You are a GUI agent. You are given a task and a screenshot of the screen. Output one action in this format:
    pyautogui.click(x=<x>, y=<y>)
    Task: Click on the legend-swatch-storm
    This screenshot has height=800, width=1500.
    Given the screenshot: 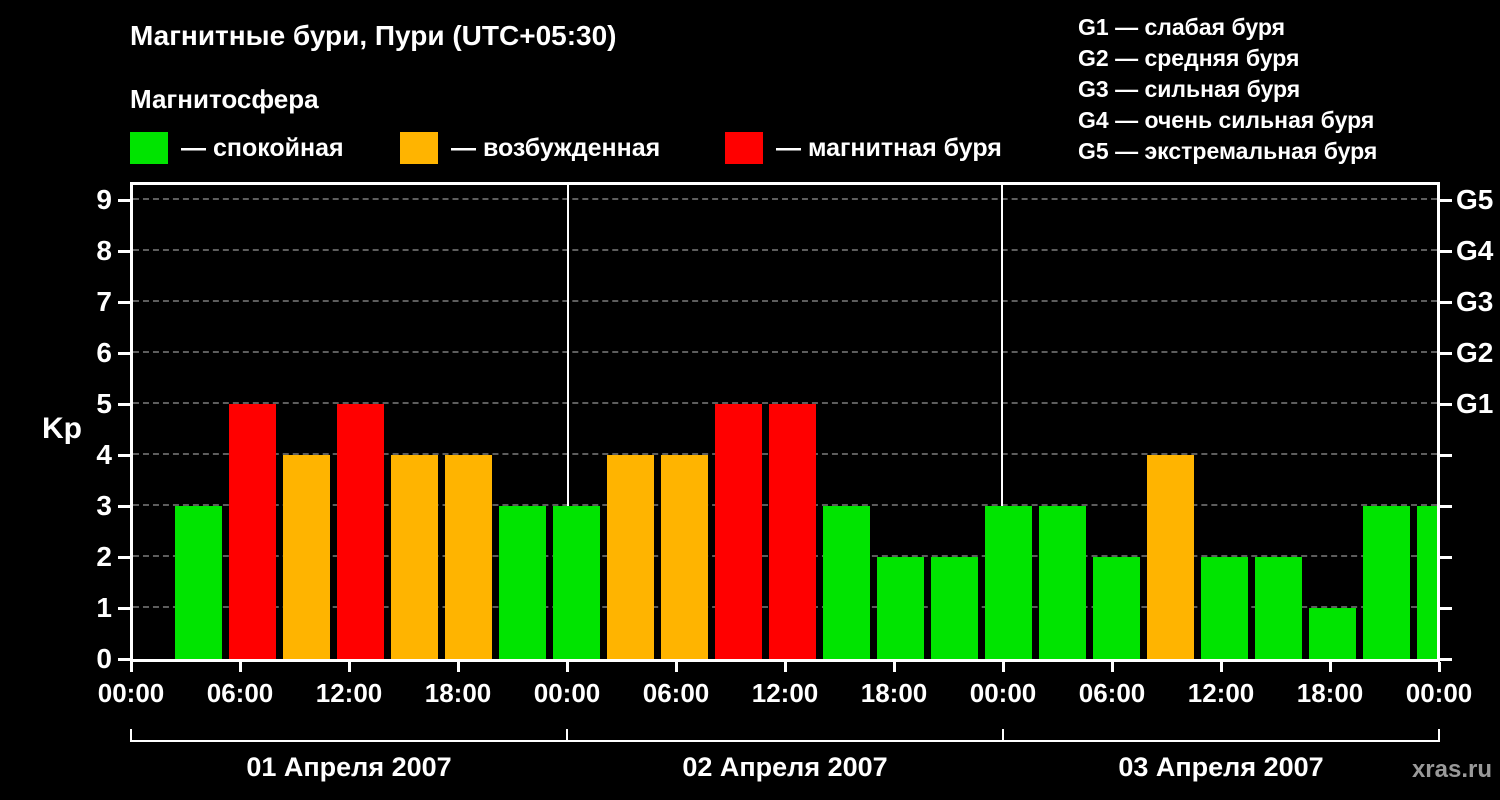 What is the action you would take?
    pyautogui.click(x=744, y=148)
    